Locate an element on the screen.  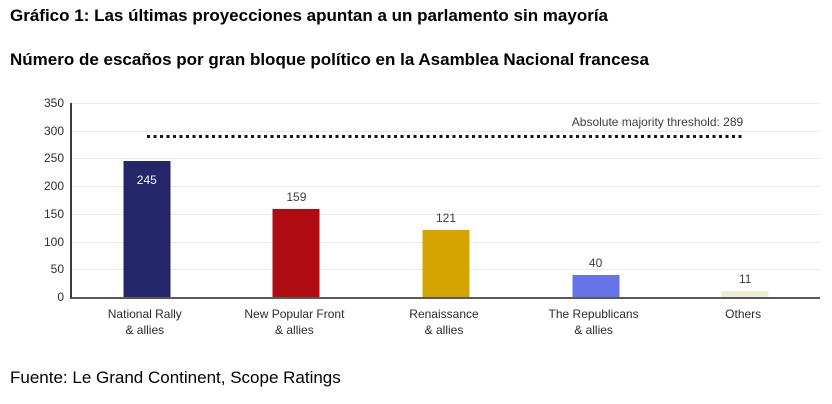
y-tick-label: 250 is located at coordinates (53, 158).